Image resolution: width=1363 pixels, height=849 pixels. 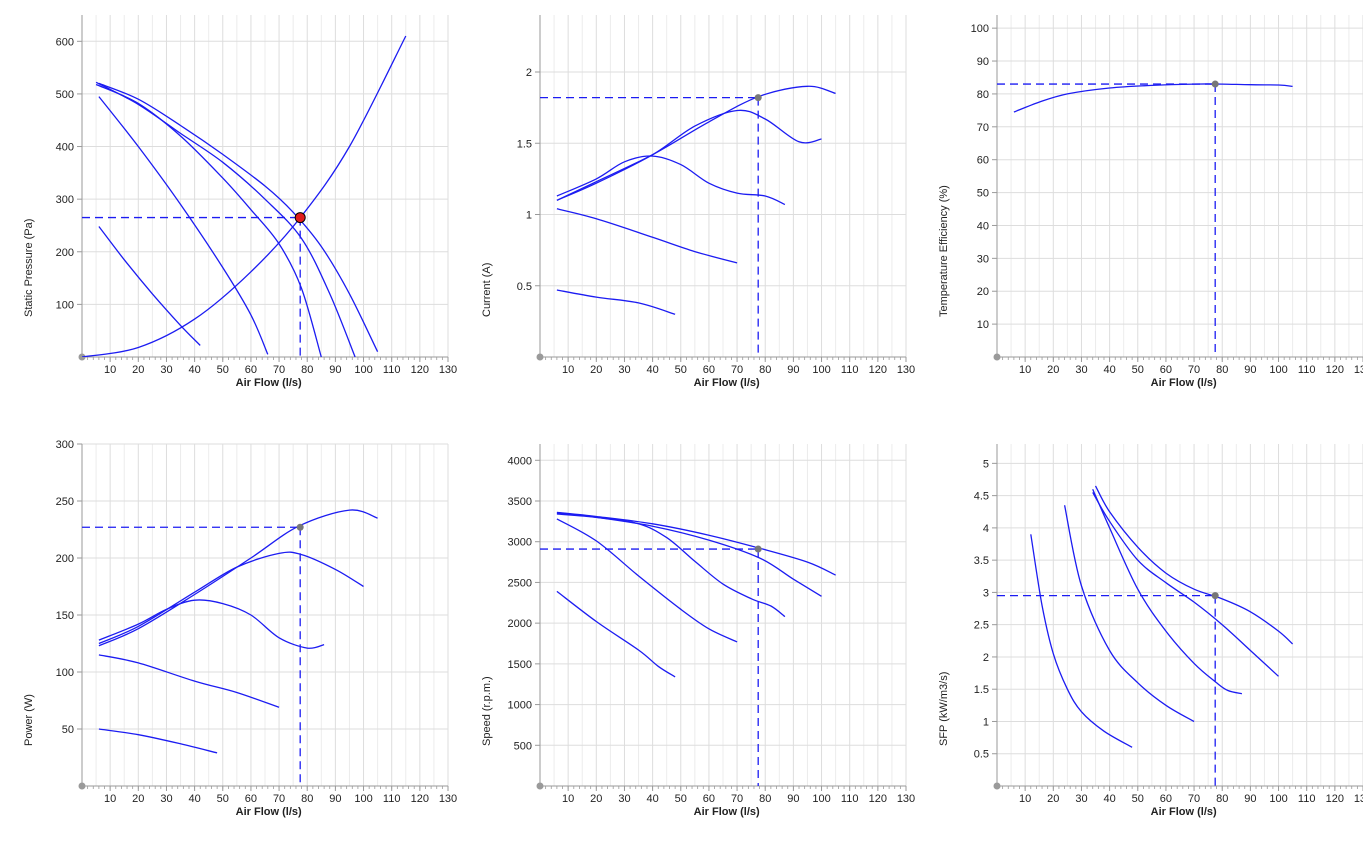 I want to click on y-tick-label: 4.5, so click(x=981, y=497).